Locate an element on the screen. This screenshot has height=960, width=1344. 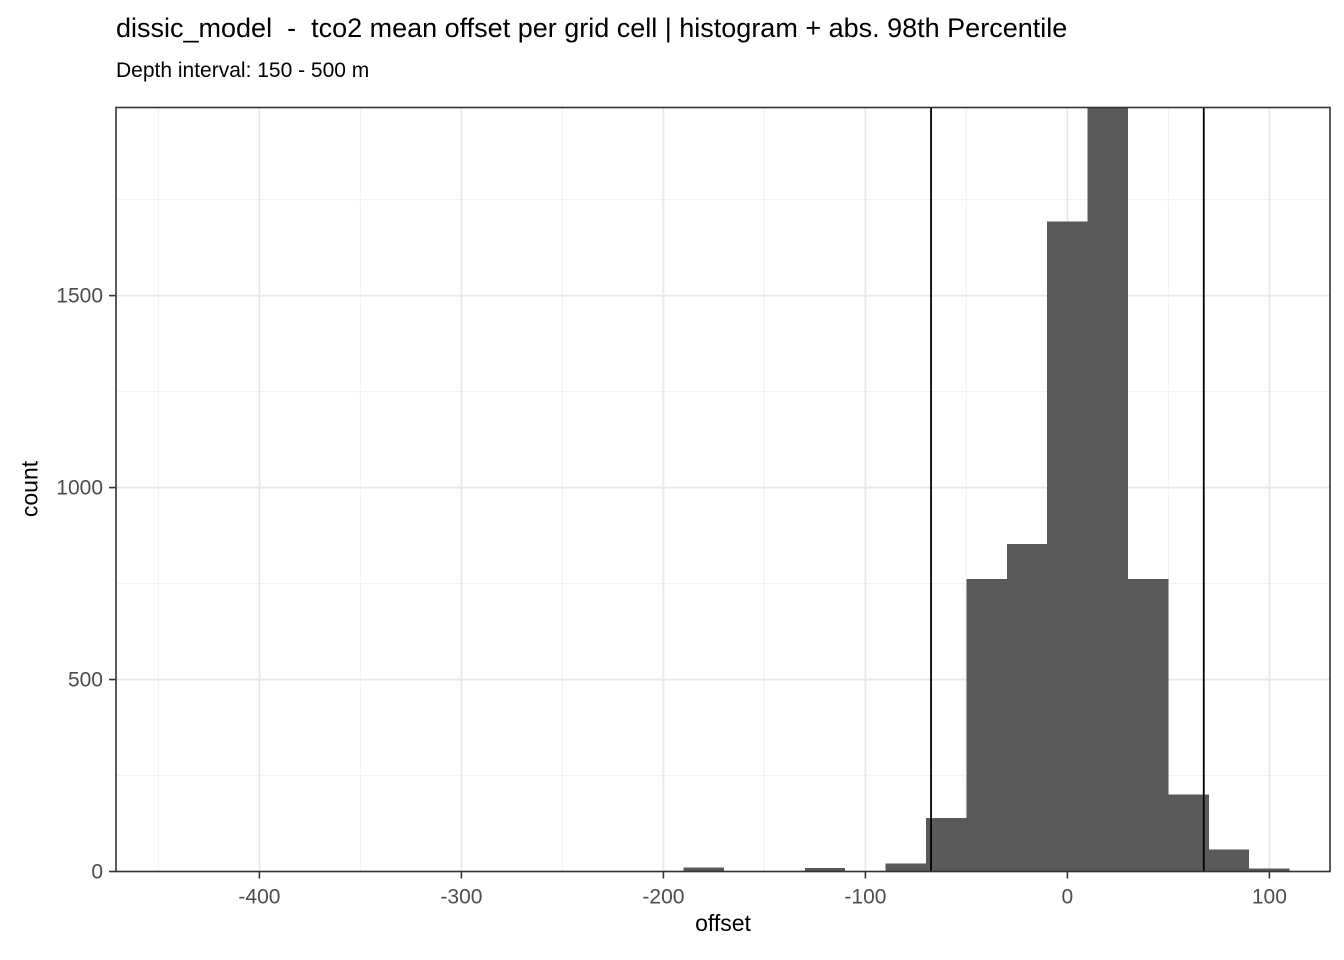
y-tick-label: 1500 is located at coordinates (79, 296).